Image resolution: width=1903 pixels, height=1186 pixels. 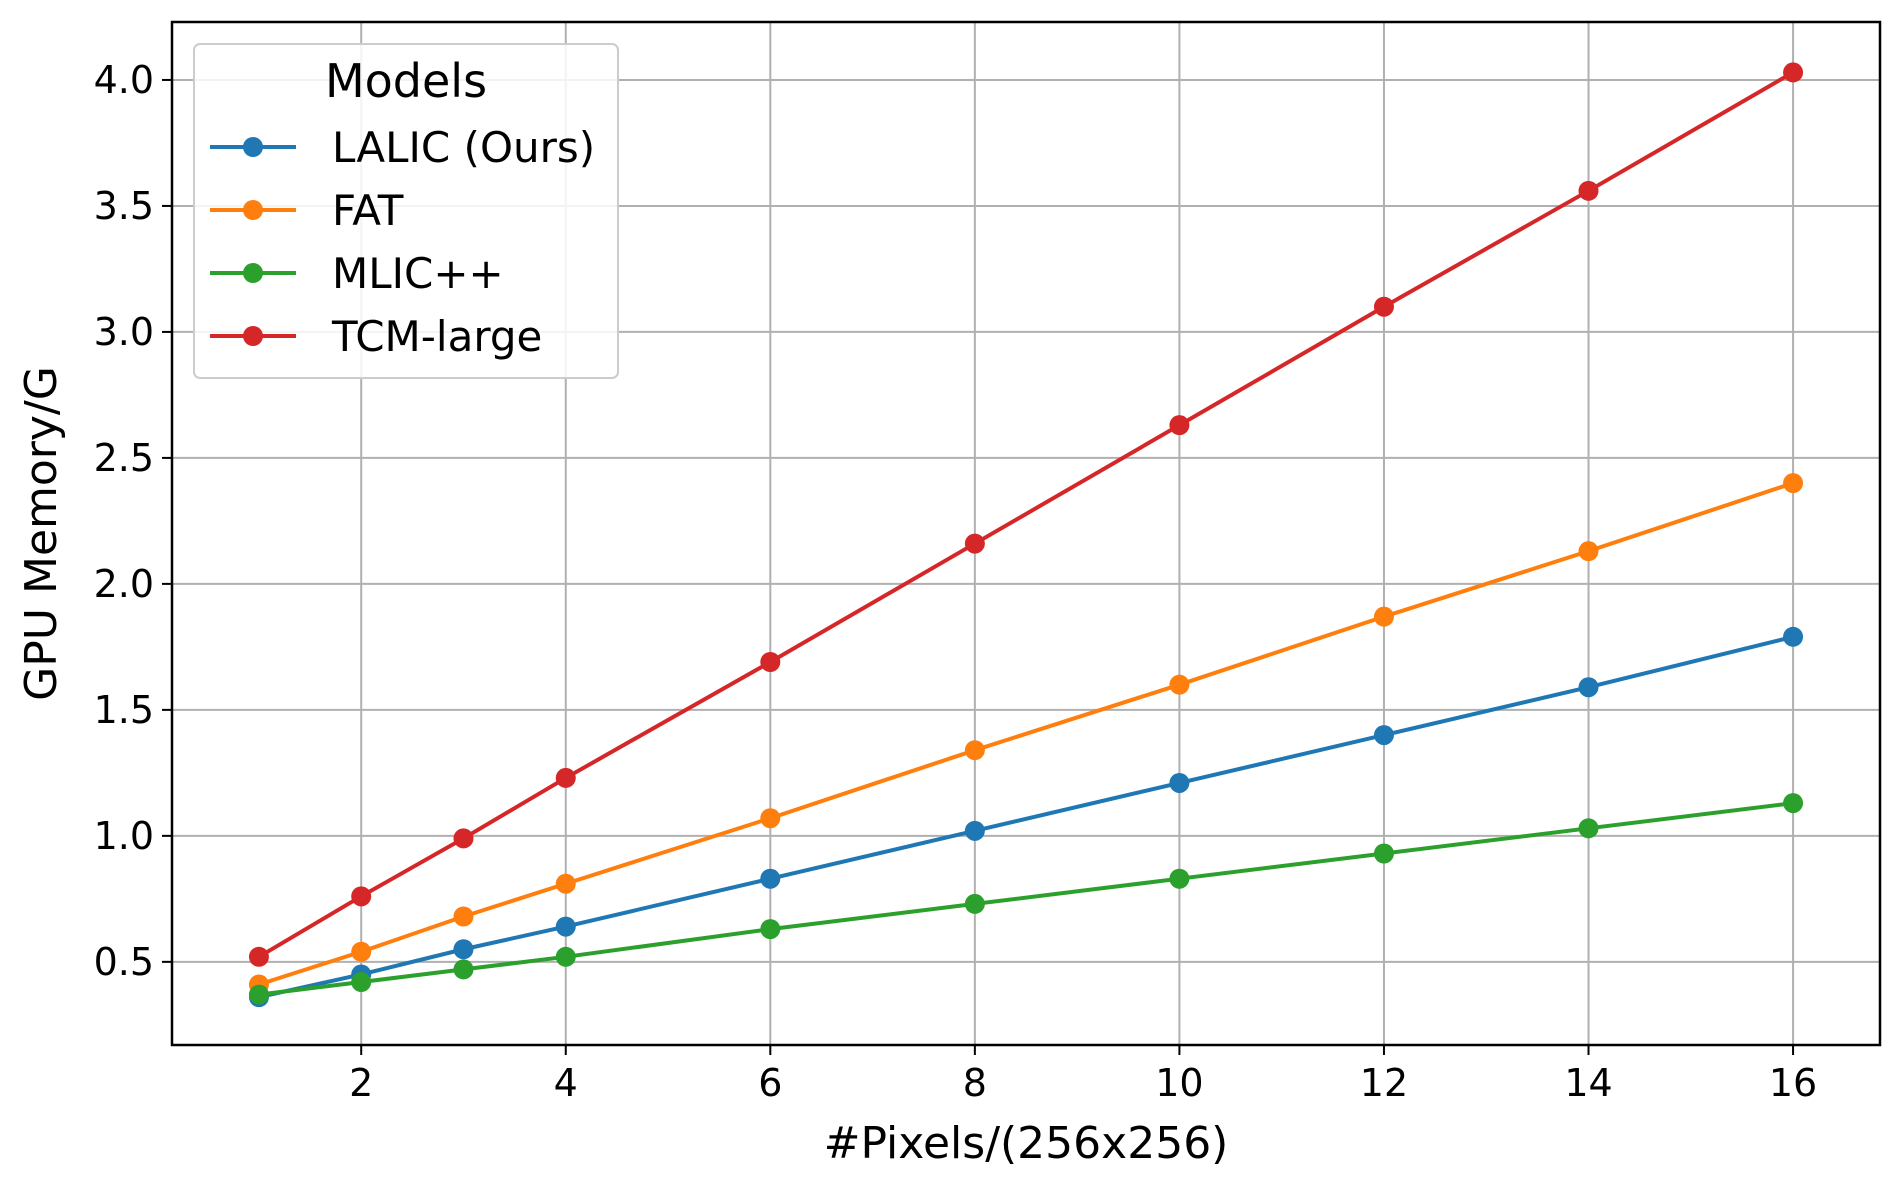 What do you see at coordinates (1588, 1083) in the screenshot?
I see `x-tick-label: 14` at bounding box center [1588, 1083].